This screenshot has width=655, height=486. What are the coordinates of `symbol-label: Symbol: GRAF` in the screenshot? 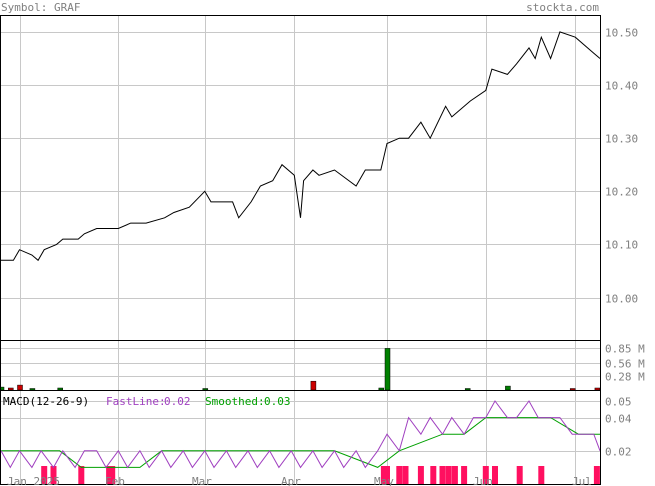 It's located at (40, 7).